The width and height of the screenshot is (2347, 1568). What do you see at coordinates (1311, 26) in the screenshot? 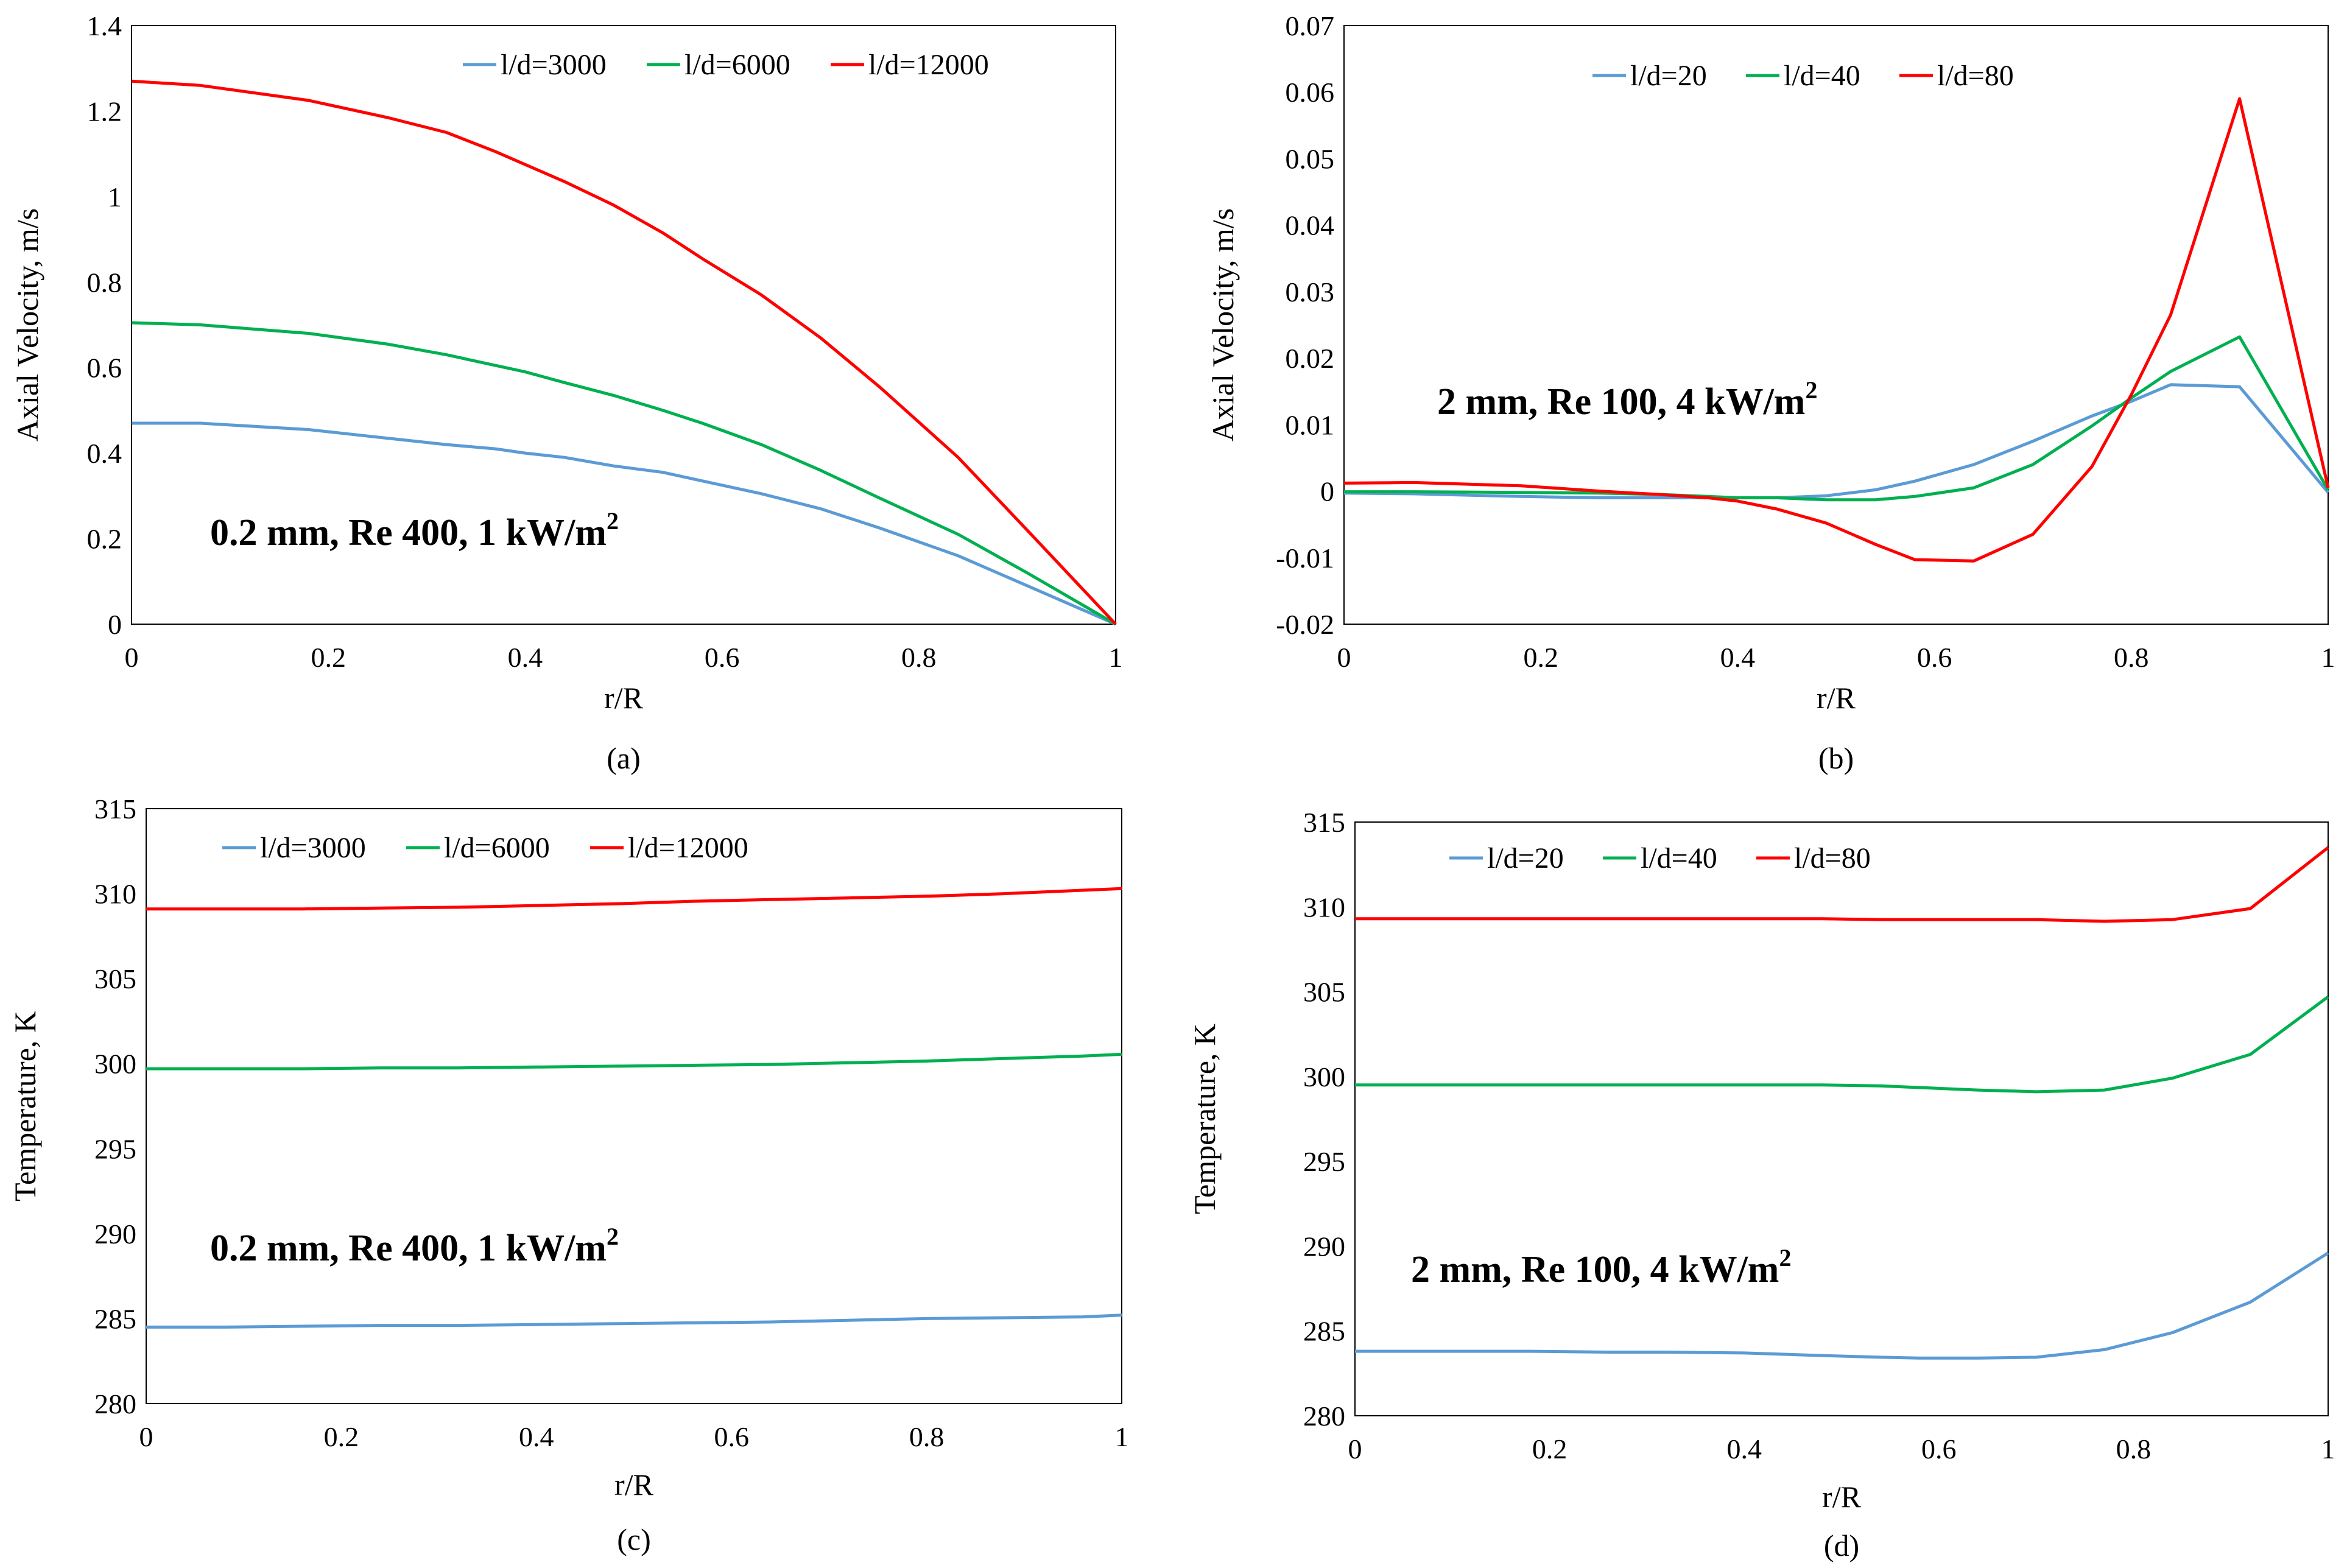
I see `y-tick-label: 0.07` at bounding box center [1311, 26].